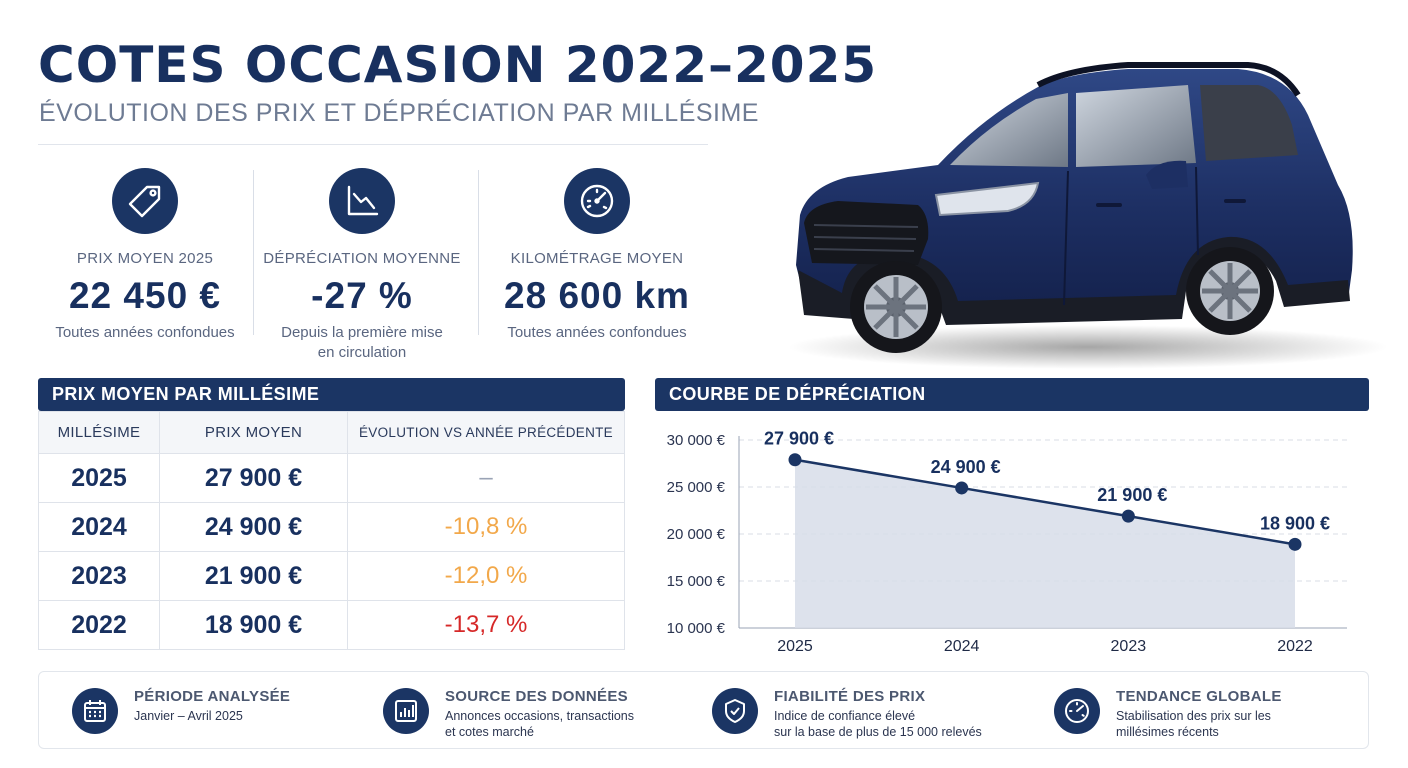 Image resolution: width=1408 pixels, height=768 pixels. I want to click on x-tick-label: 2024, so click(962, 646).